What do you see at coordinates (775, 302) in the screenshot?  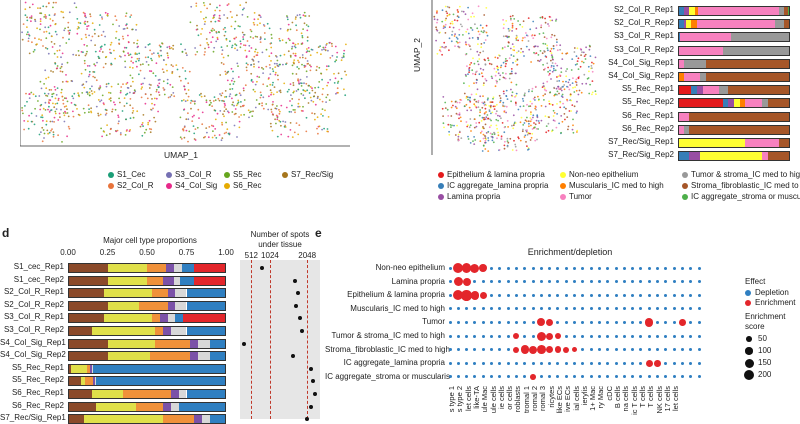 I see `effect-legend-label: Enrichment` at bounding box center [775, 302].